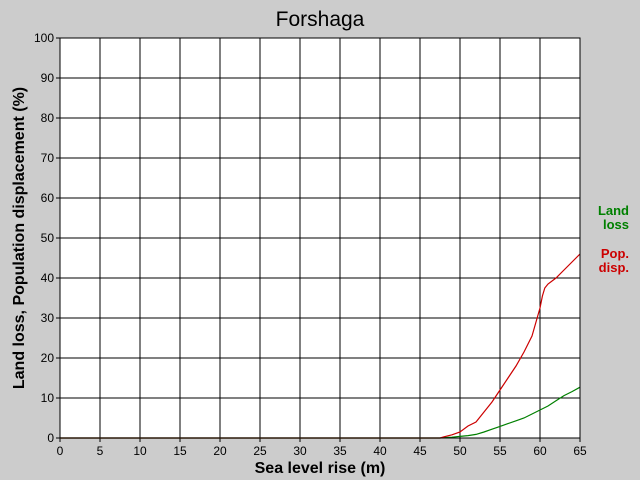 The image size is (640, 480). Describe the element at coordinates (540, 451) in the screenshot. I see `x-tick-label: 60` at that location.